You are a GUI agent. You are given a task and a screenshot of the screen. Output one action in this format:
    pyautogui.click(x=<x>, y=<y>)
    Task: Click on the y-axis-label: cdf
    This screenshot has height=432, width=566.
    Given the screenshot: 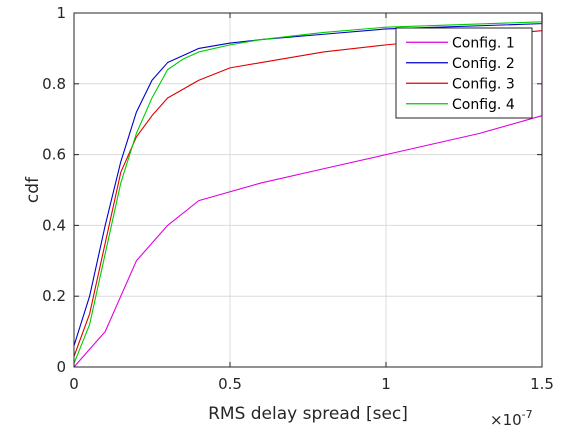 What is the action you would take?
    pyautogui.click(x=33, y=189)
    